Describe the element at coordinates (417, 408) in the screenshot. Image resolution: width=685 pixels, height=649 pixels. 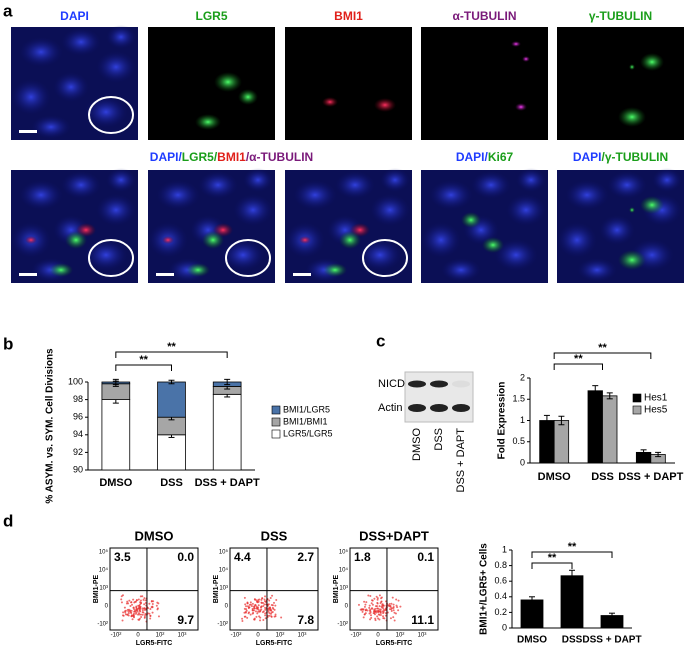
I see `band` at that location.